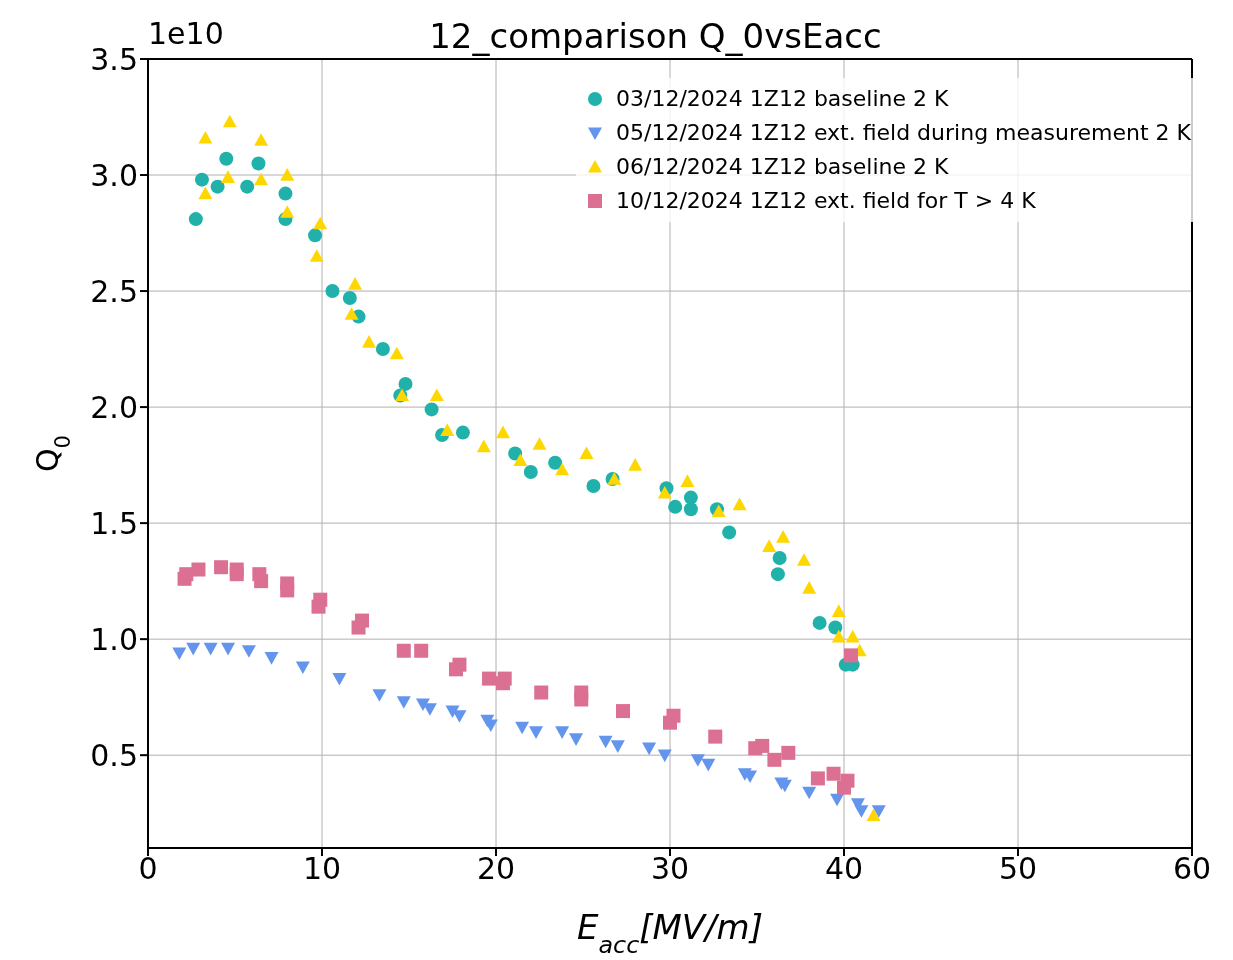 The image size is (1233, 960). Describe the element at coordinates (670, 933) in the screenshot. I see `x-axis-title: E$_{acc}$[MV/m]` at that location.